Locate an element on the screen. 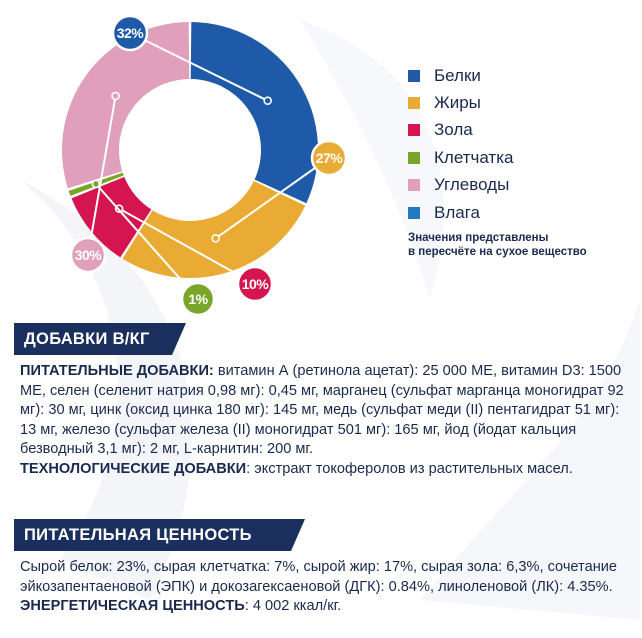 The width and height of the screenshot is (642, 638). callout-bubble-fat is located at coordinates (329, 158).